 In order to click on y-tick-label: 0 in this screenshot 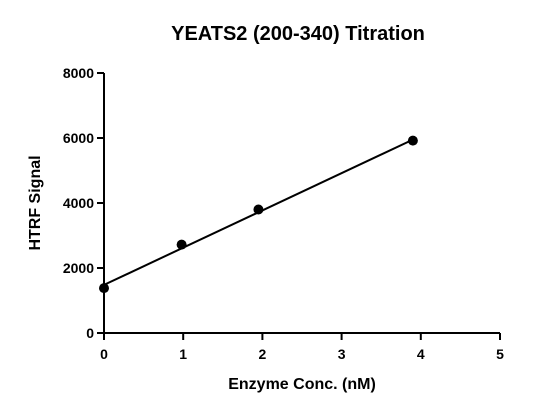, I will do `click(90, 333)`.